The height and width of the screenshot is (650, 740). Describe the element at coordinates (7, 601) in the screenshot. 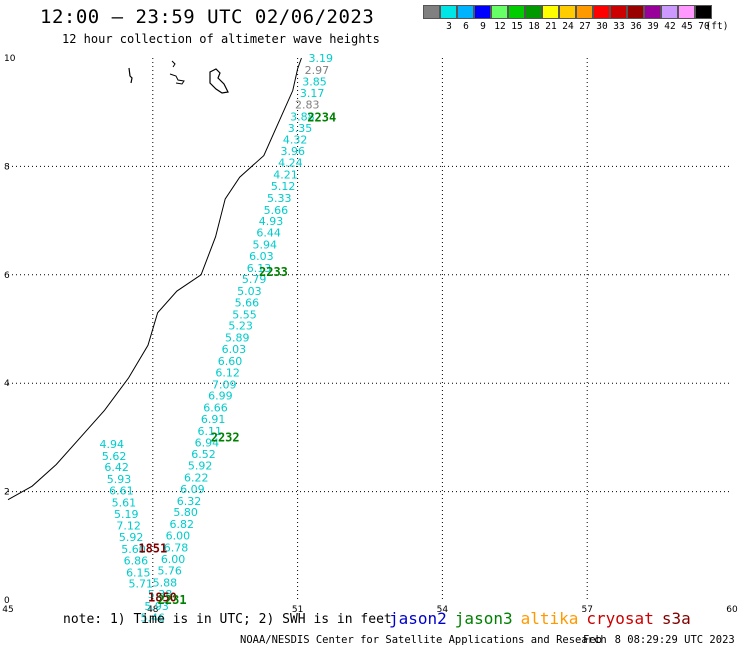

I see `y-tick-label: 0` at that location.